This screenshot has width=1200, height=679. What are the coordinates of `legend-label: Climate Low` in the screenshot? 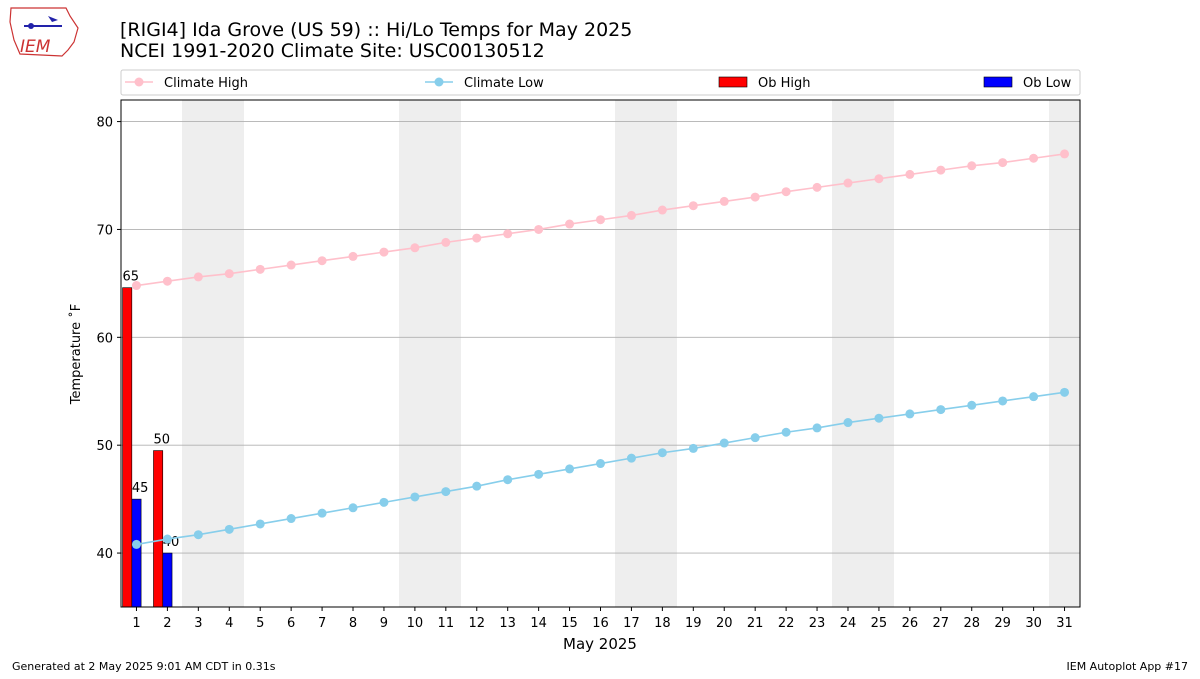 It's located at (504, 83).